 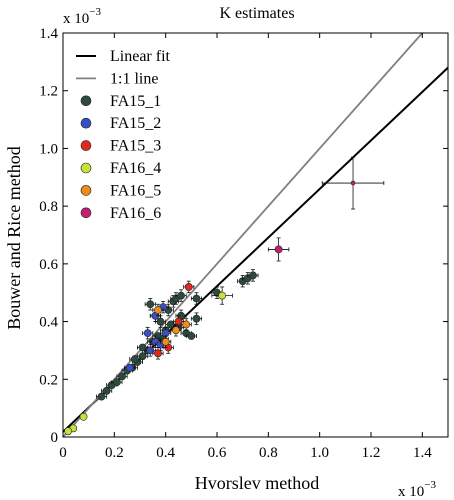 I want to click on y-tick-label: 1.2, so click(x=48, y=92).